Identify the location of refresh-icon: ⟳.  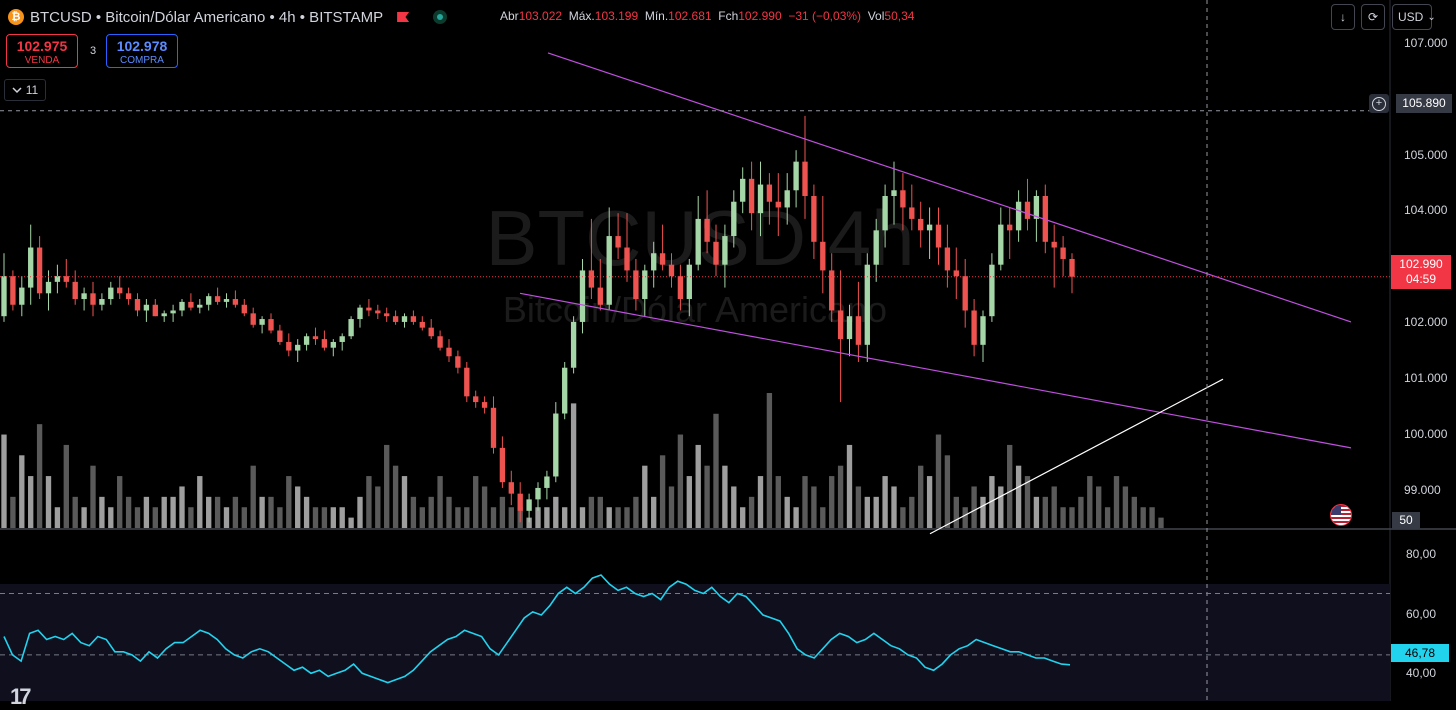
(1373, 17).